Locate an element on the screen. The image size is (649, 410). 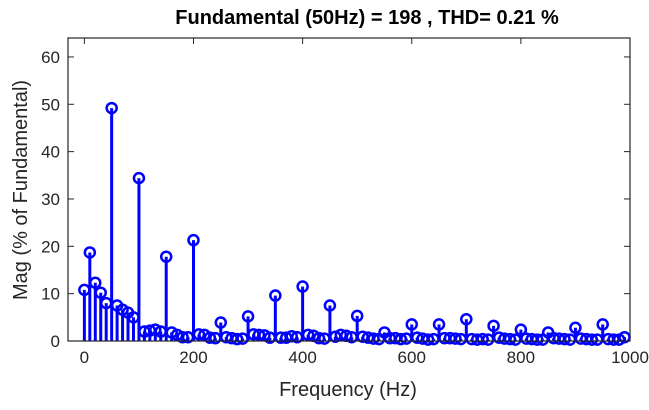
x-tick-label: 400 is located at coordinates (302, 357).